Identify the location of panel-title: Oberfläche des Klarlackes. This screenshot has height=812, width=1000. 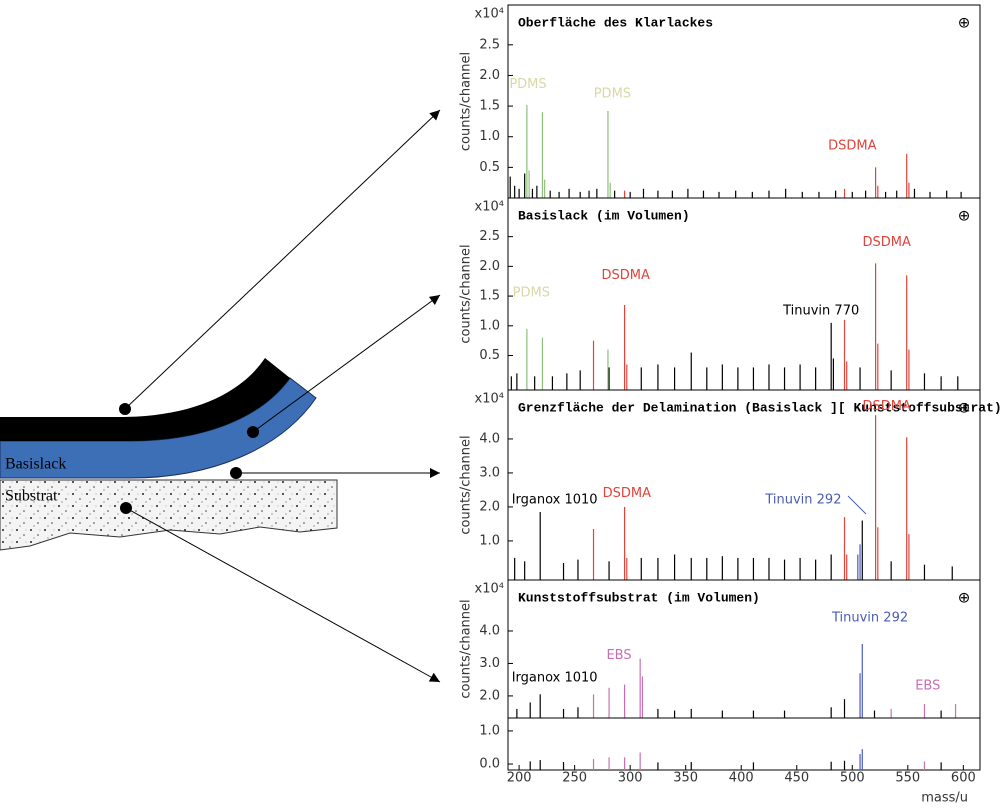
(615, 22).